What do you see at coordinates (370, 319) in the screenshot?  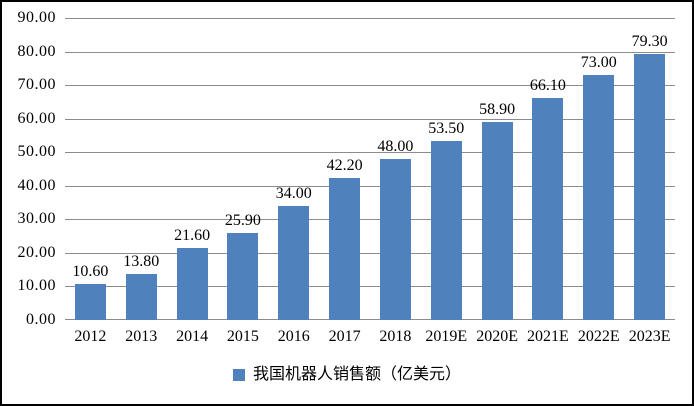 I see `x-axis-line` at bounding box center [370, 319].